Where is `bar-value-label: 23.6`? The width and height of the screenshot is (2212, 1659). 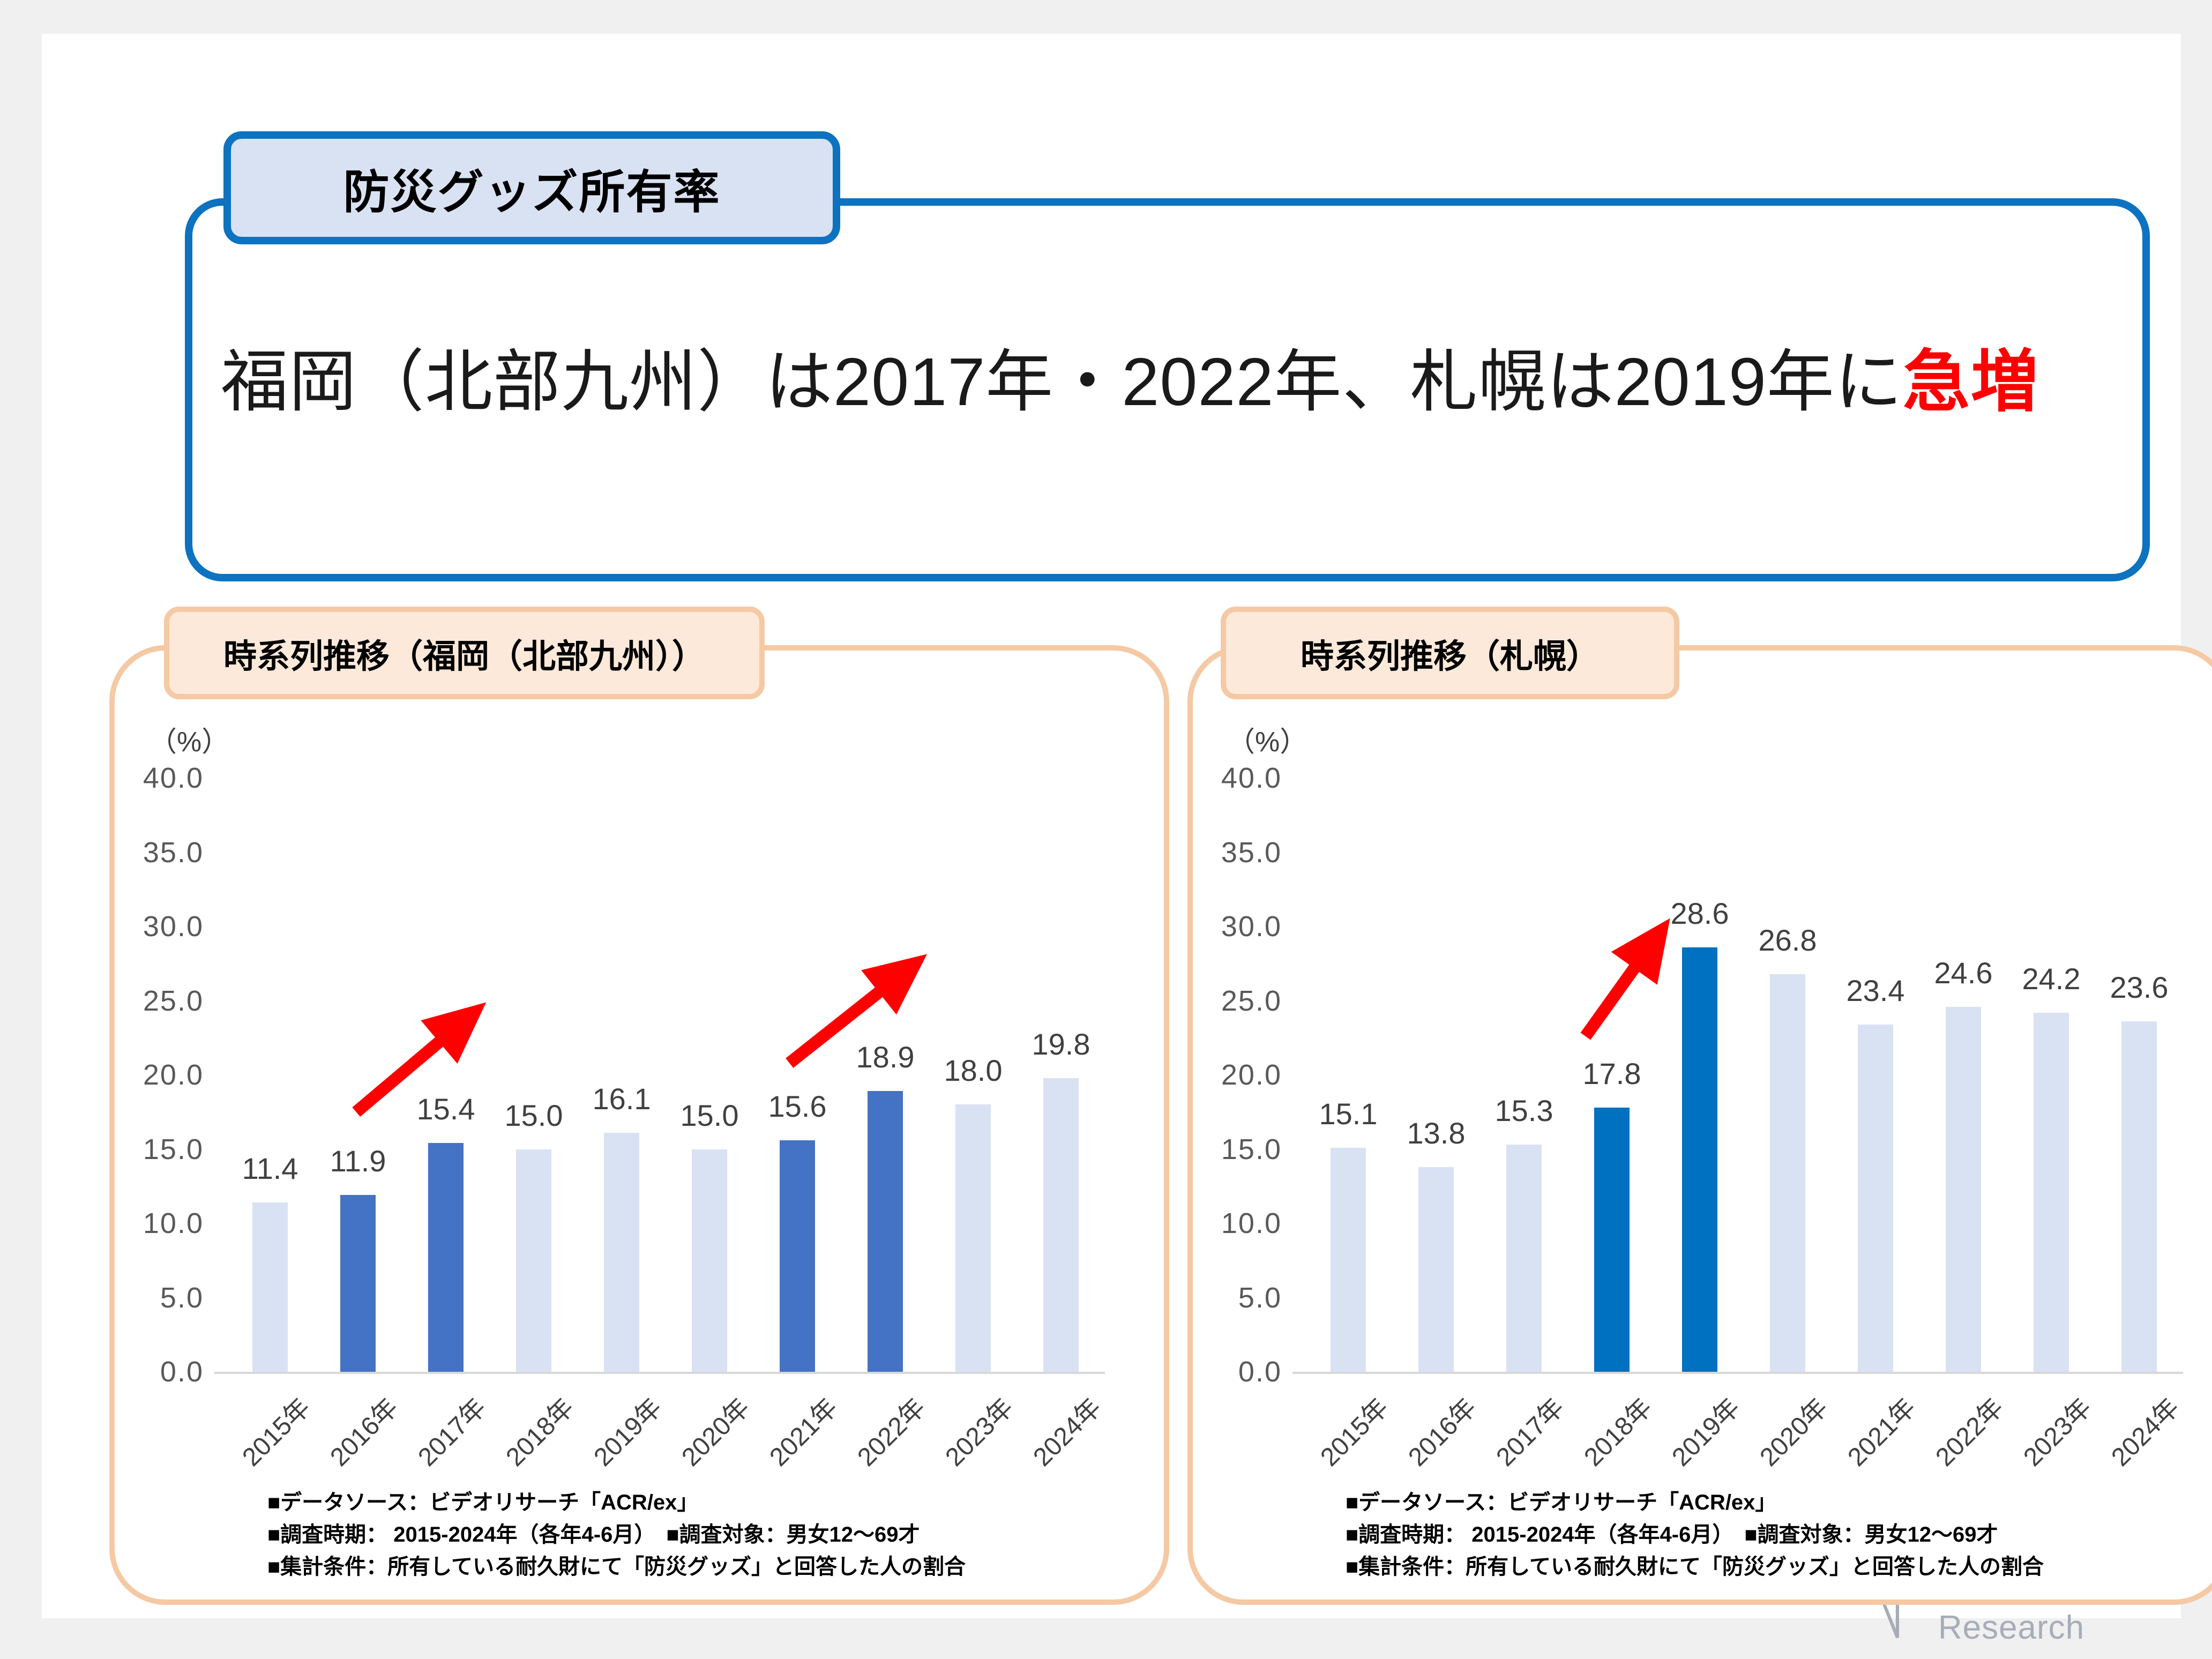 bar-value-label: 23.6 is located at coordinates (2139, 987).